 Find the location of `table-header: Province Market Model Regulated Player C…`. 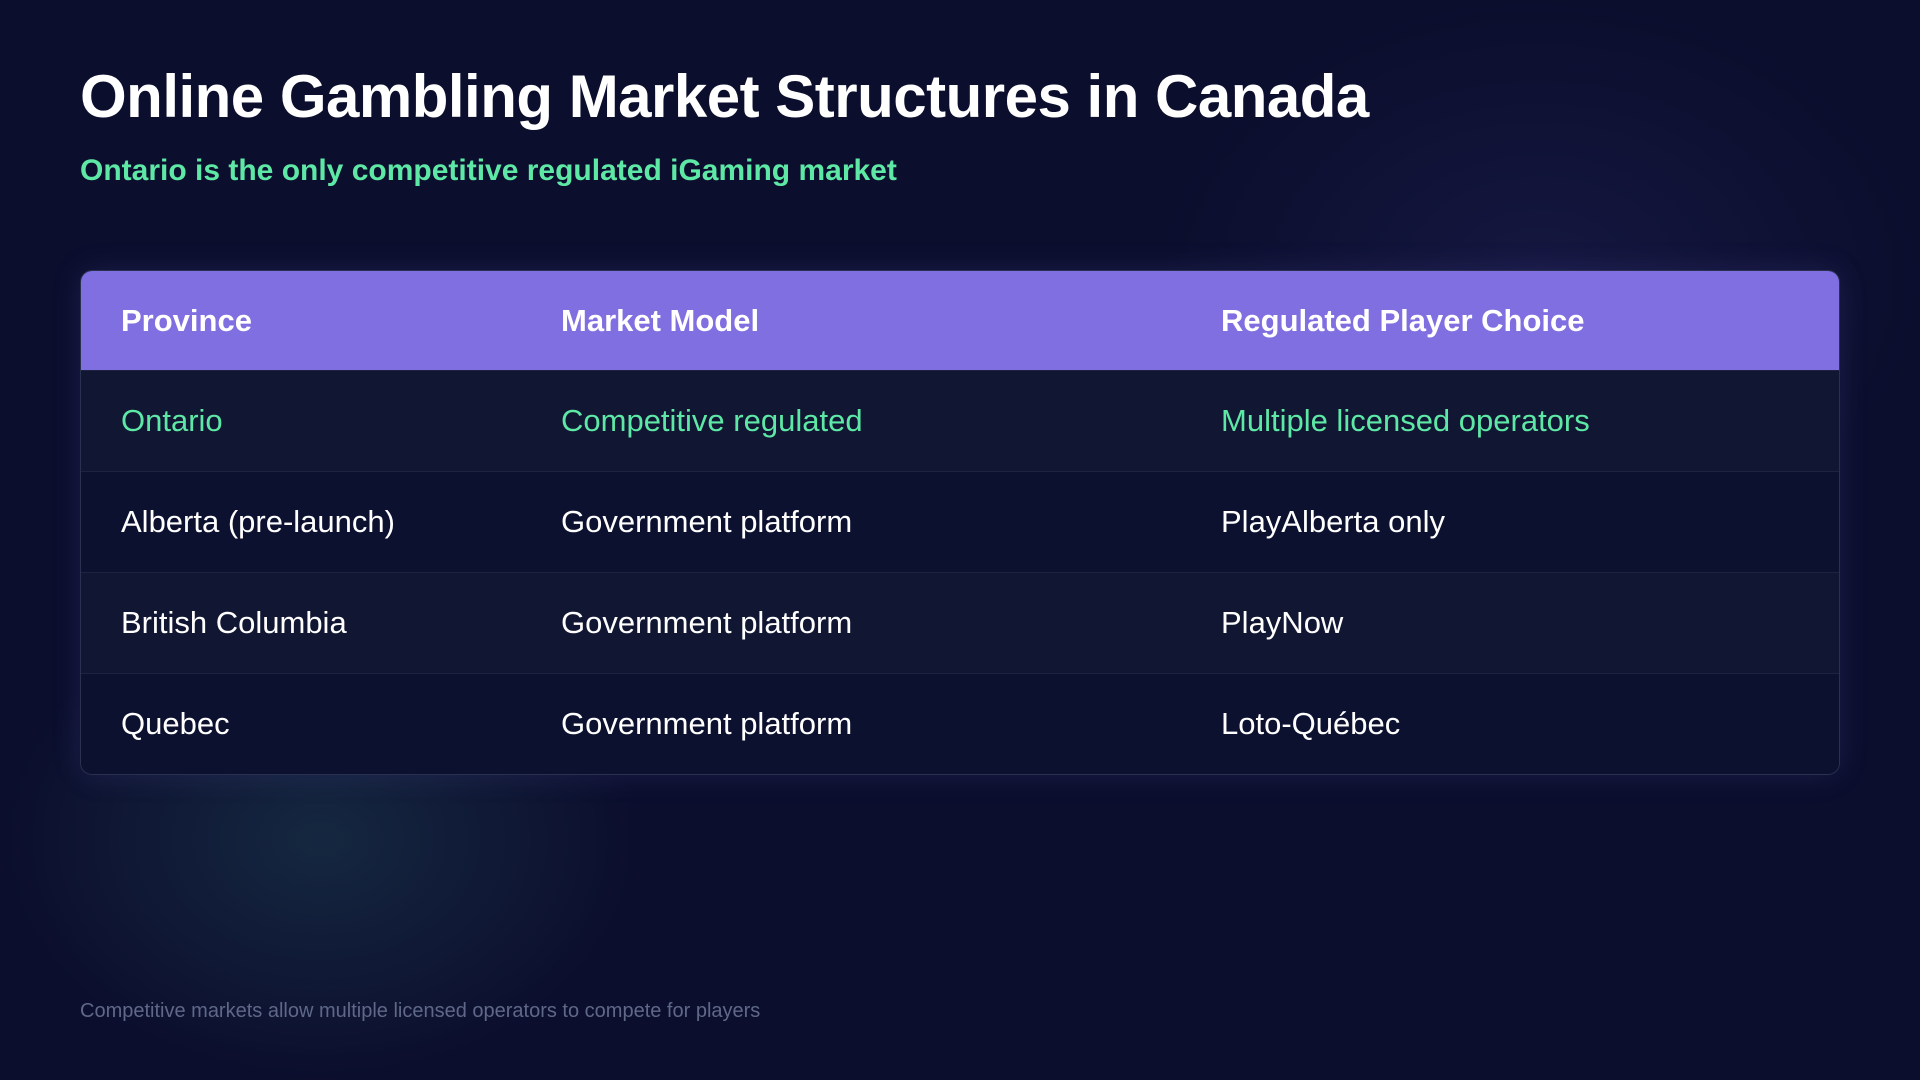

table-header: Province Market Model Regulated Player C… is located at coordinates (960, 320).